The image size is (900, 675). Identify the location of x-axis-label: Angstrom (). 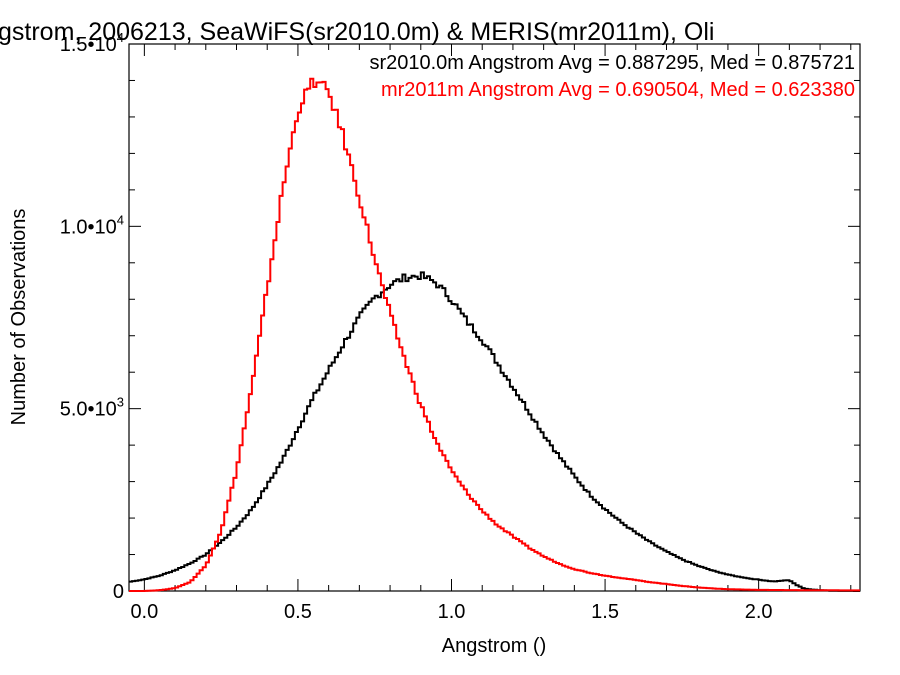
(494, 646).